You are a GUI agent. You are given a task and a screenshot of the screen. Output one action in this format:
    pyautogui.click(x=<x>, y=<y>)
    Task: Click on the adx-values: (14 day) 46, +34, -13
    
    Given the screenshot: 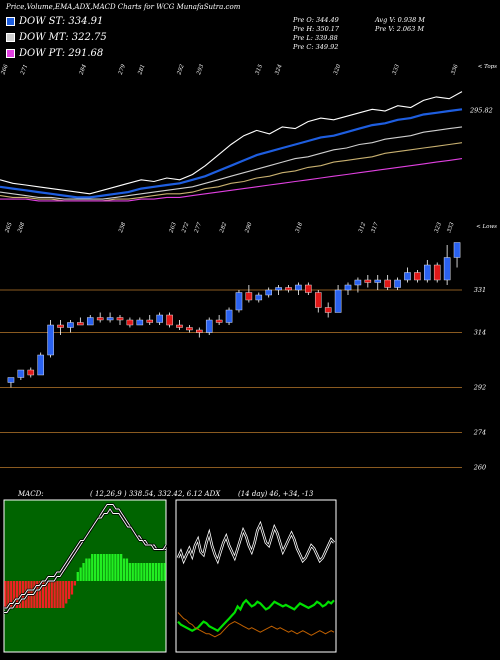 What is the action you would take?
    pyautogui.click(x=276, y=494)
    